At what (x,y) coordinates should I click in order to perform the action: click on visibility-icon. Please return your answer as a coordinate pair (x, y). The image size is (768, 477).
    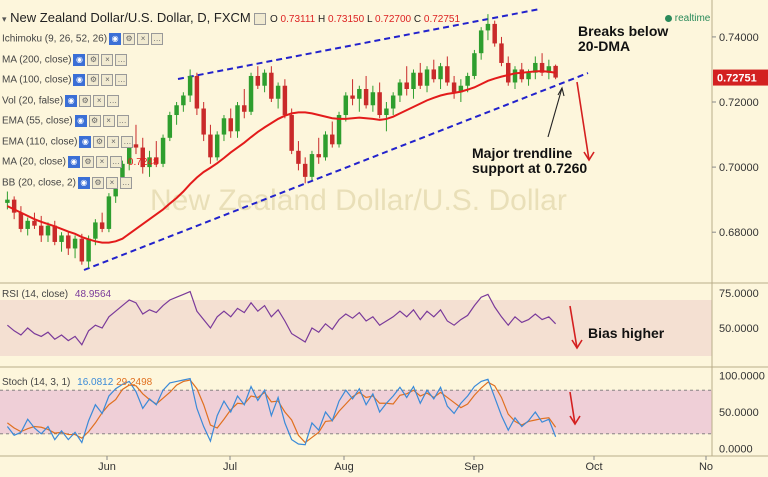
    Looking at the image, I should click on (260, 18).